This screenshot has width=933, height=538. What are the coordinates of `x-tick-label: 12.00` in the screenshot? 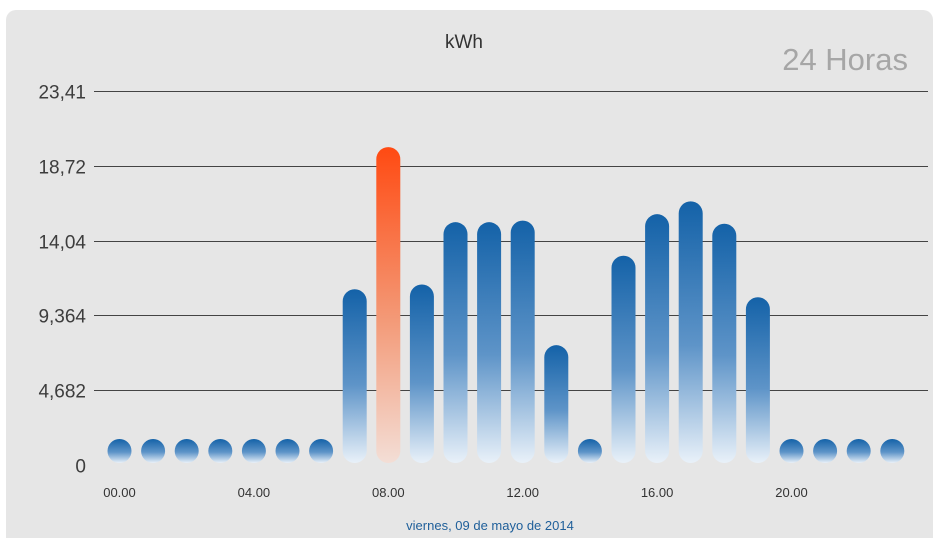 It's located at (522, 492).